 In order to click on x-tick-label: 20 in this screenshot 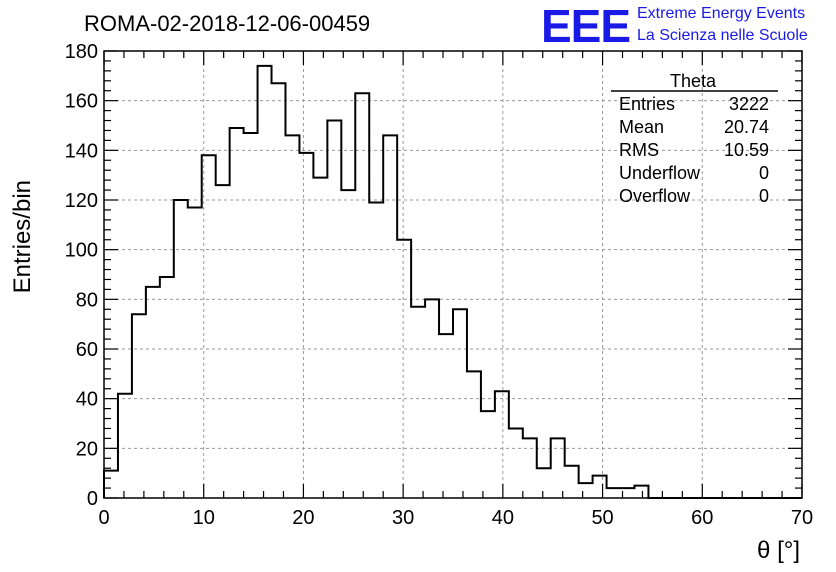, I will do `click(303, 518)`.